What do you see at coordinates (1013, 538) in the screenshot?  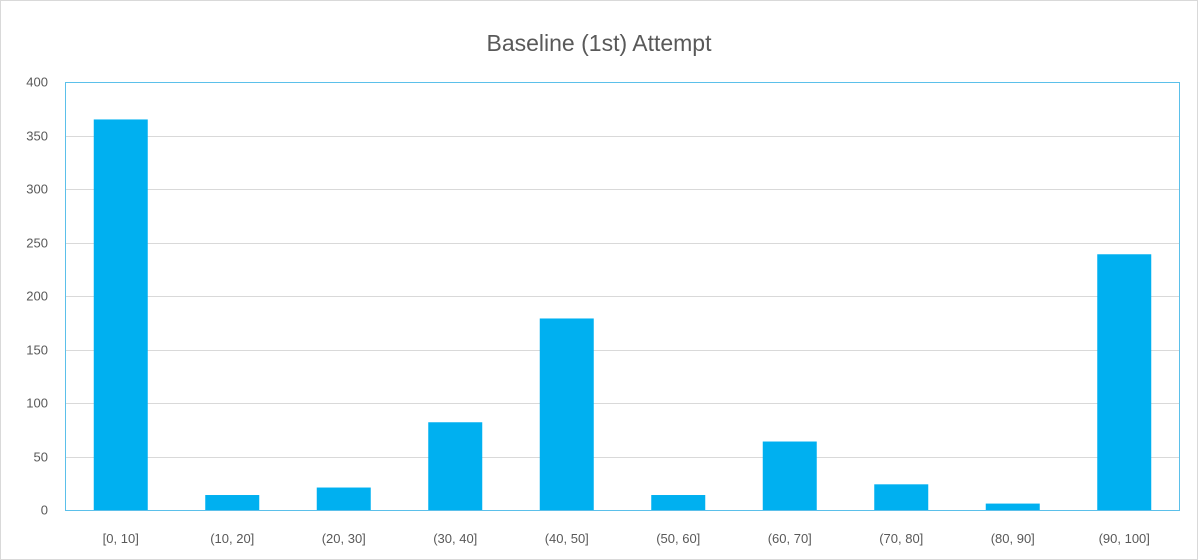 I see `x-tick-label: (80, 90]` at bounding box center [1013, 538].